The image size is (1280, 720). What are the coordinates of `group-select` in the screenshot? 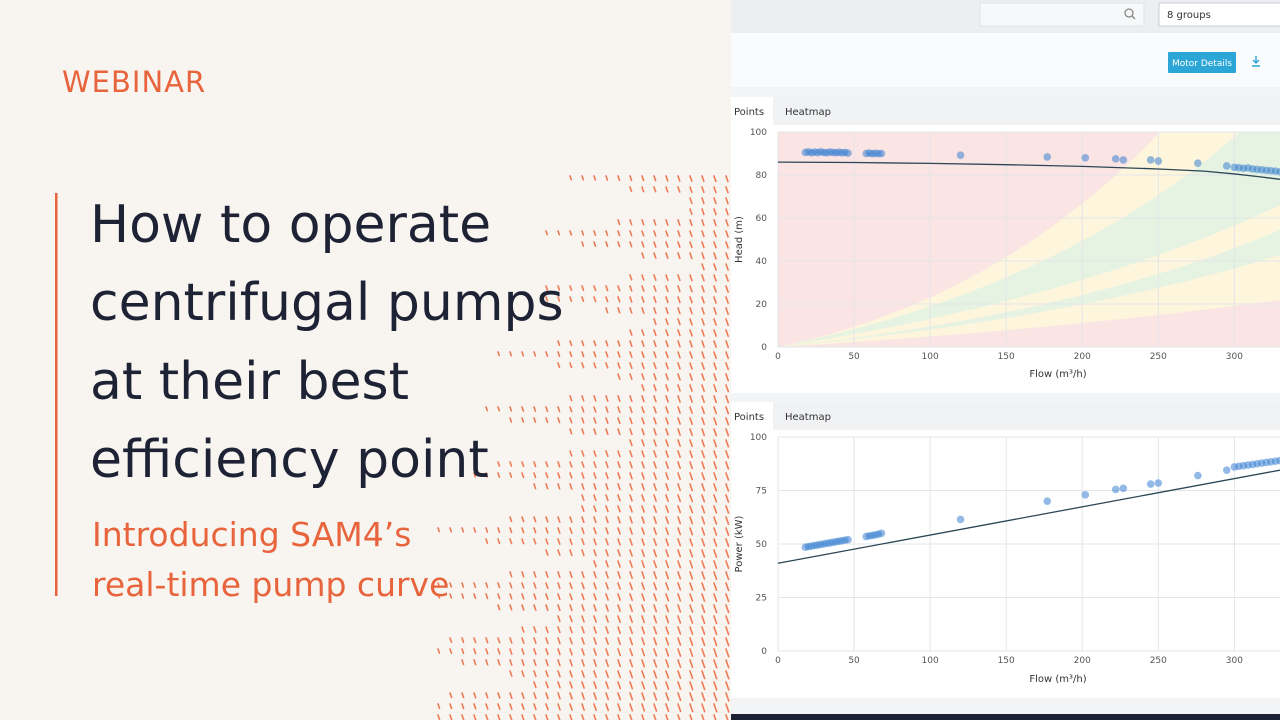 It's located at (1219, 14).